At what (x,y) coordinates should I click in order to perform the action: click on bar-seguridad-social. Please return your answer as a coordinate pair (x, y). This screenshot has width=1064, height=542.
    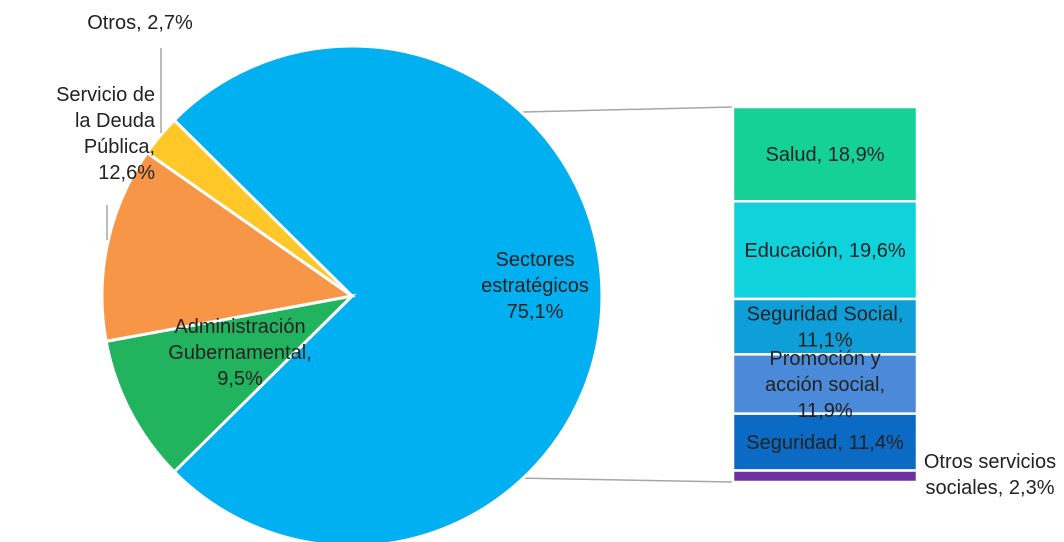
    Looking at the image, I should click on (825, 326).